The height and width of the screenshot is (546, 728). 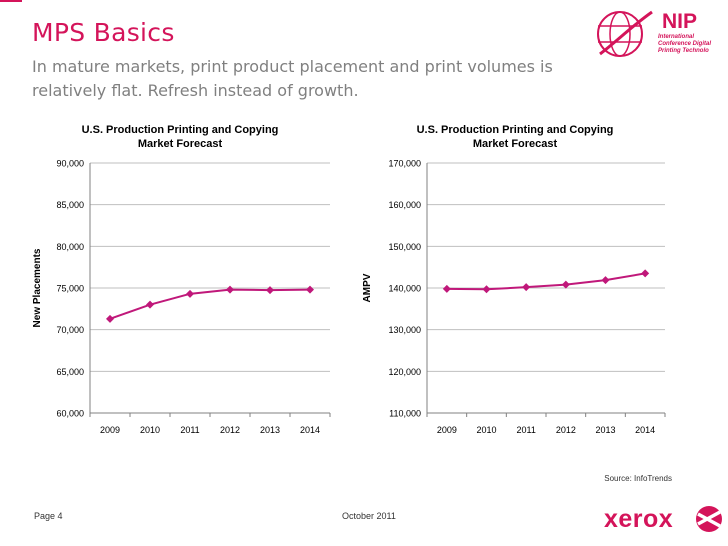 What do you see at coordinates (150, 430) in the screenshot?
I see `chart-1-xtick-label: 2010` at bounding box center [150, 430].